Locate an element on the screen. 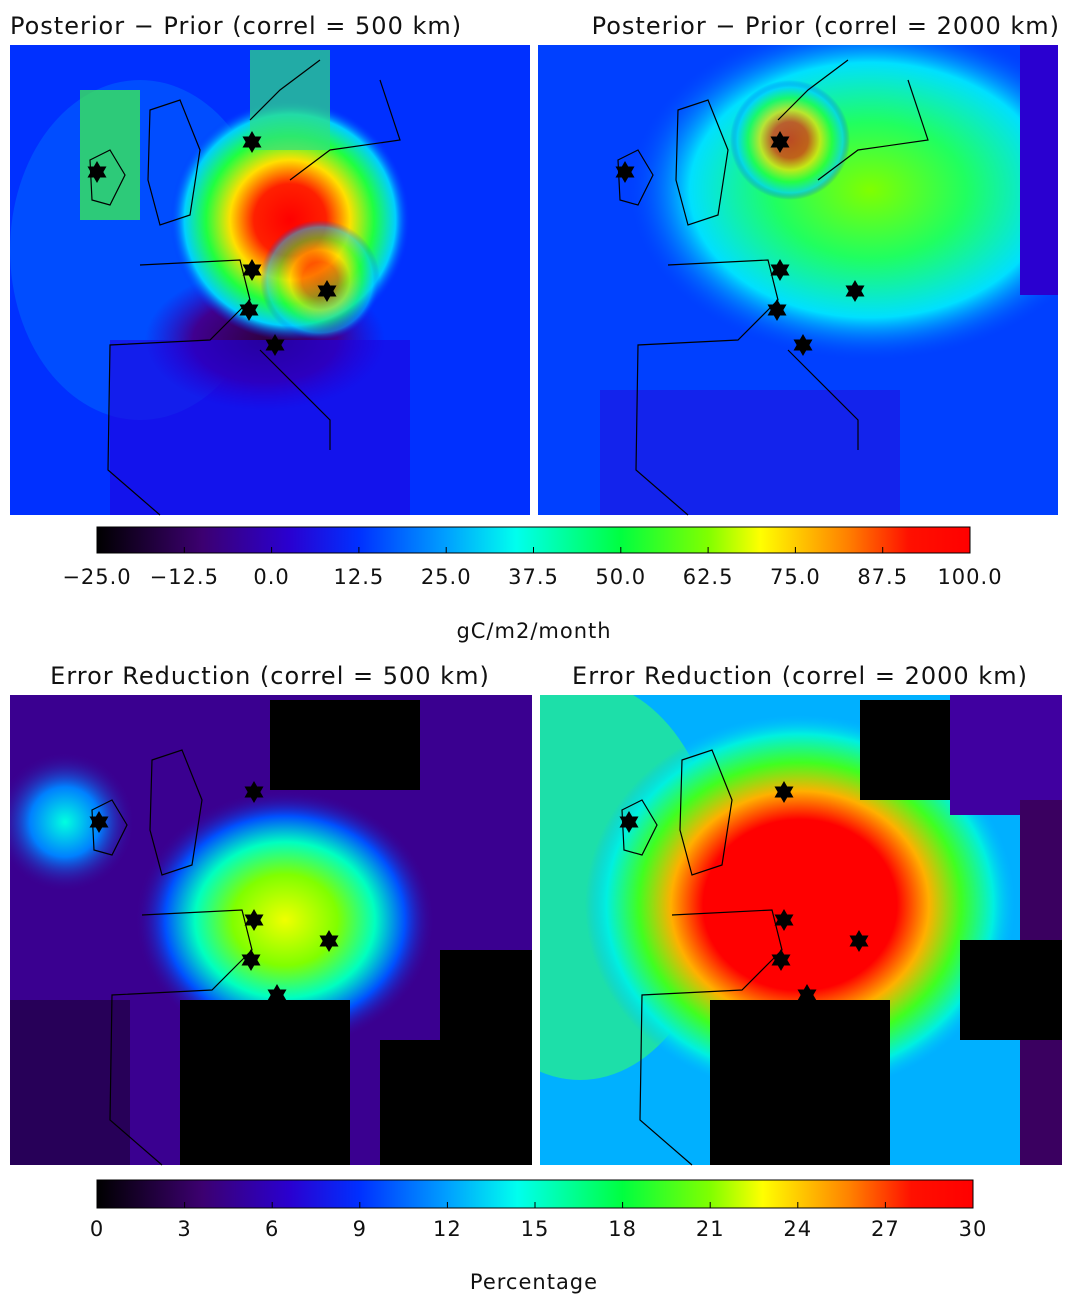 The height and width of the screenshot is (1295, 1065). tick-label: 75.0 is located at coordinates (795, 577).